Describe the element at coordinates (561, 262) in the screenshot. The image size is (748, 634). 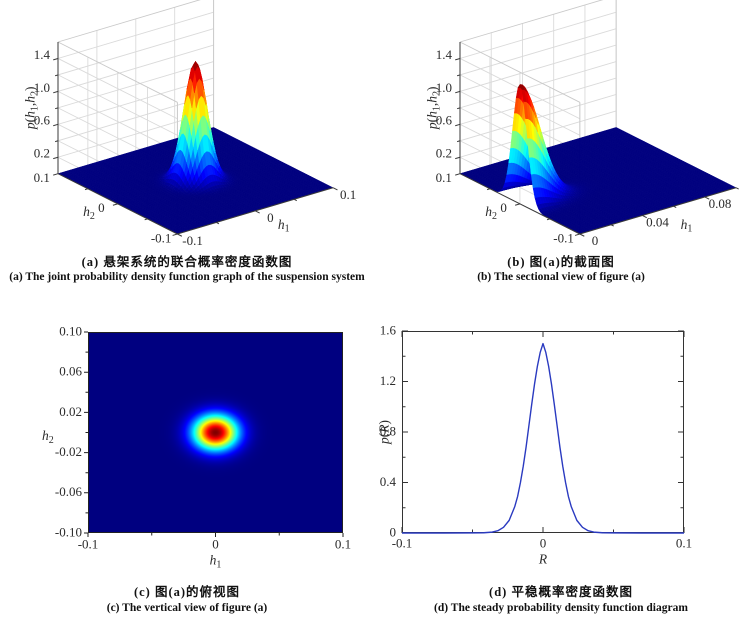
I see `caption-b-cn: (b) 图(a)的截面图` at that location.